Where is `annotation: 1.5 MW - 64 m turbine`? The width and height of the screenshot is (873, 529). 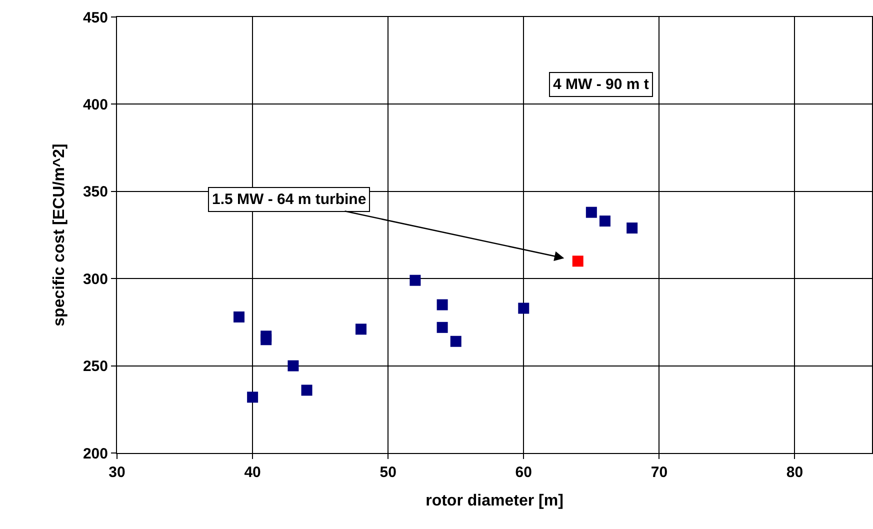 annotation: 1.5 MW - 64 m turbine is located at coordinates (289, 199).